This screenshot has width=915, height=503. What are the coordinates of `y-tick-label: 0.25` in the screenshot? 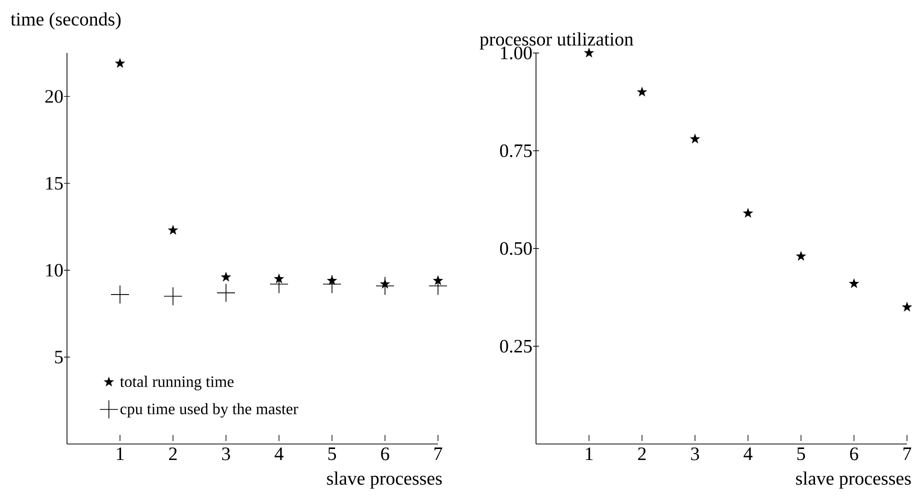 It's located at (516, 346).